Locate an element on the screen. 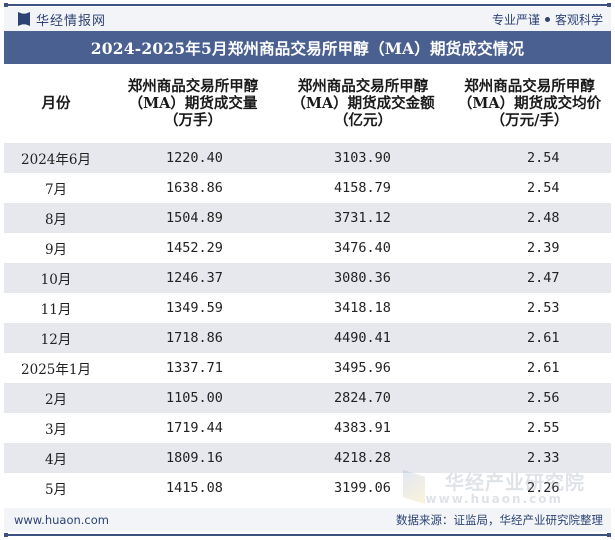  cell-month: 10月 is located at coordinates (56, 280).